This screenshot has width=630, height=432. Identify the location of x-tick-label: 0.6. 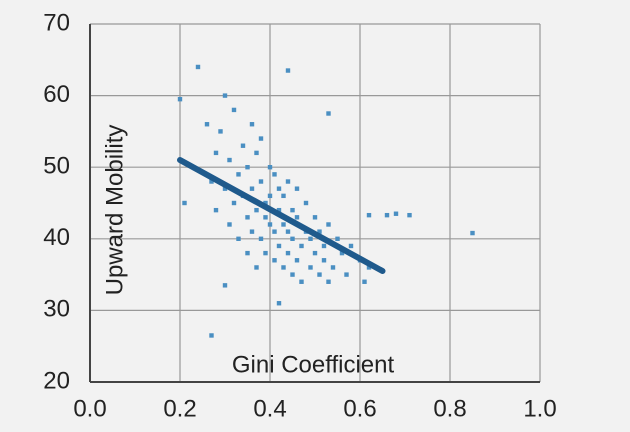
(359, 408).